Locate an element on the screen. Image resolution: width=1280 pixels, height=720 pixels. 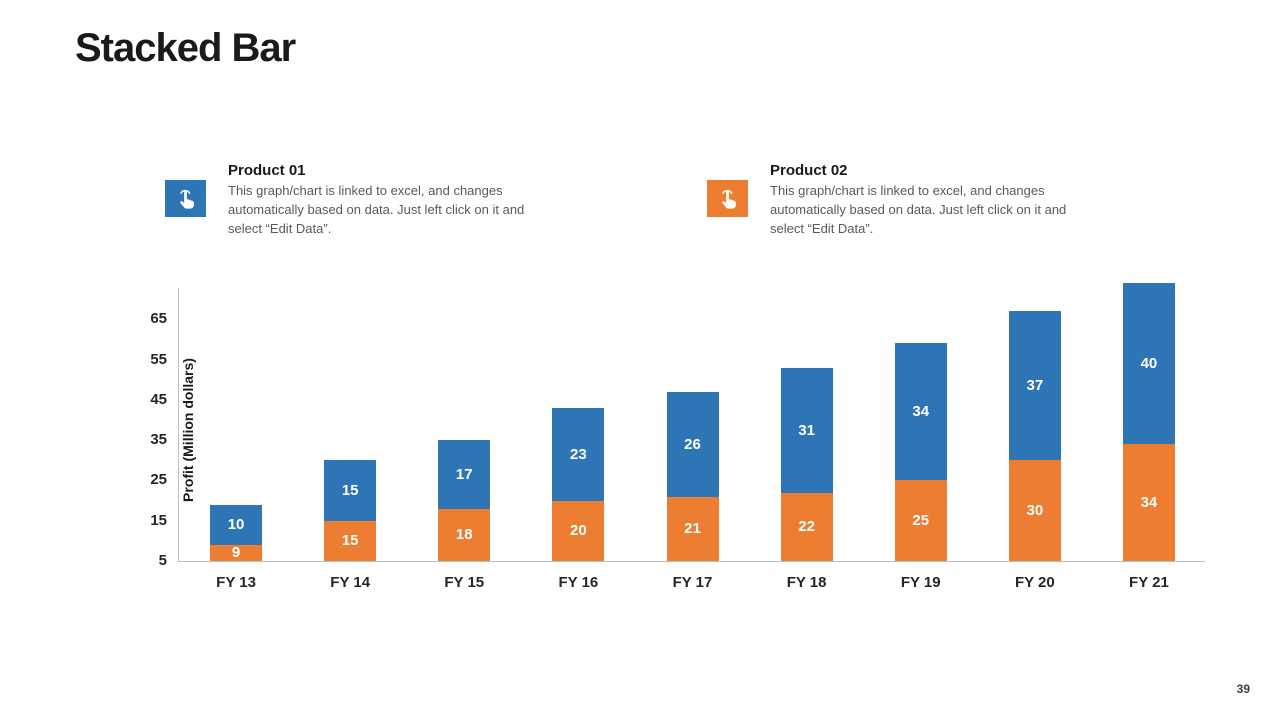
bar-segment-product-01: 17 is located at coordinates (464, 474).